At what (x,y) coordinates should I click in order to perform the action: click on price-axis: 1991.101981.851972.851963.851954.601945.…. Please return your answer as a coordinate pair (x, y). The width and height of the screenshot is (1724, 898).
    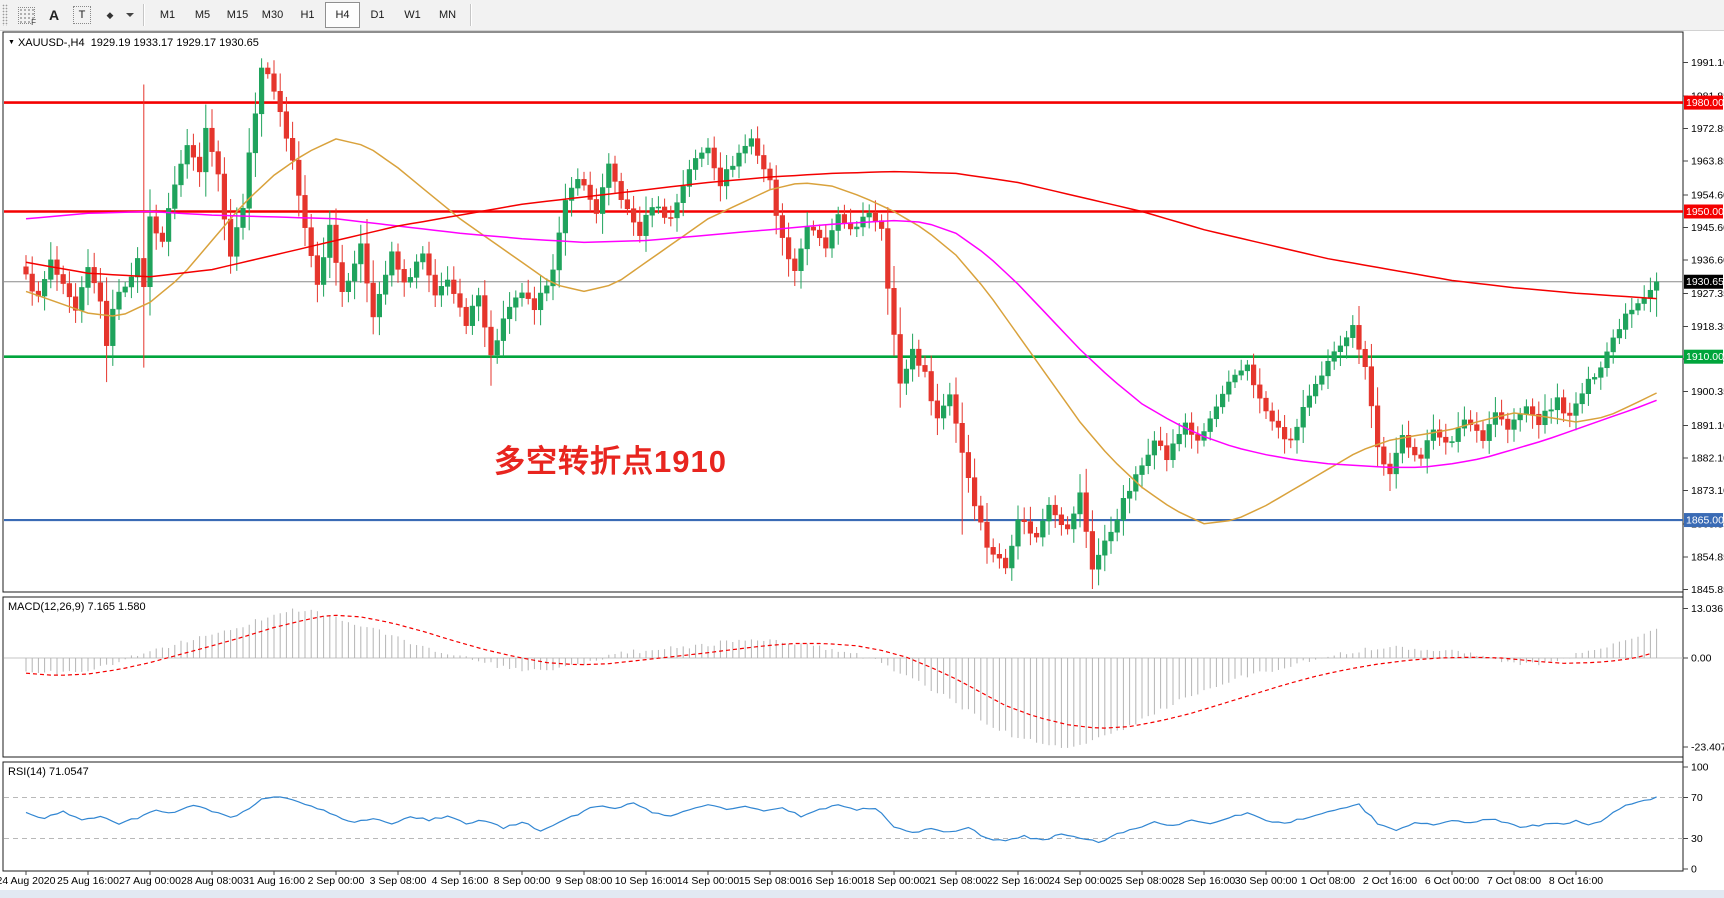
    Looking at the image, I should click on (1703, 326).